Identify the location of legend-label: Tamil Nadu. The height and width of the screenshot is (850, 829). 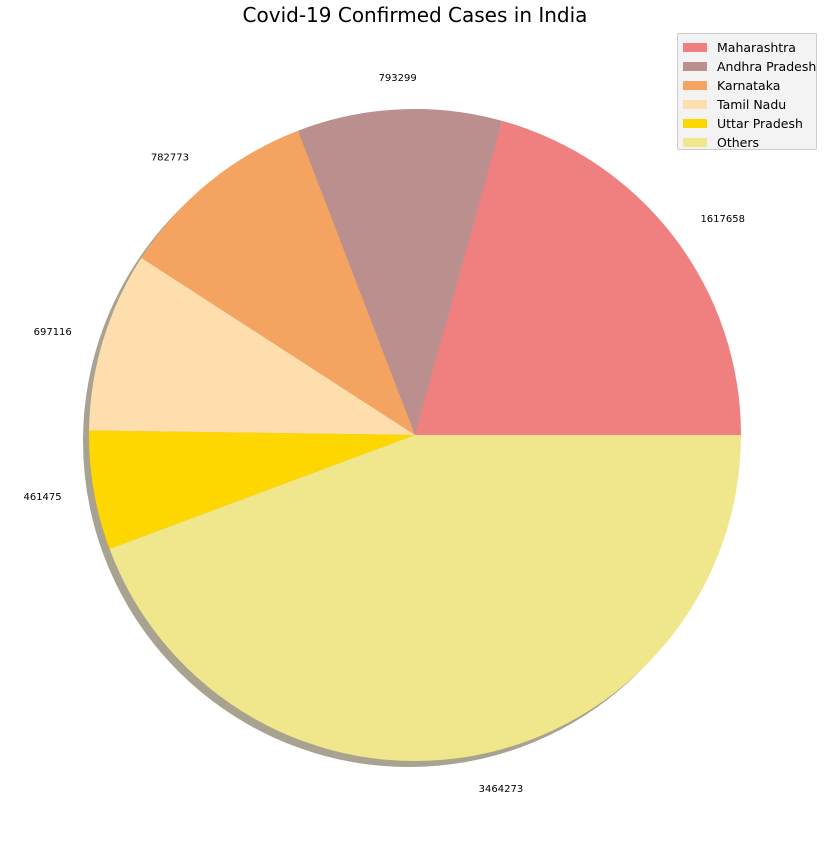
(752, 104).